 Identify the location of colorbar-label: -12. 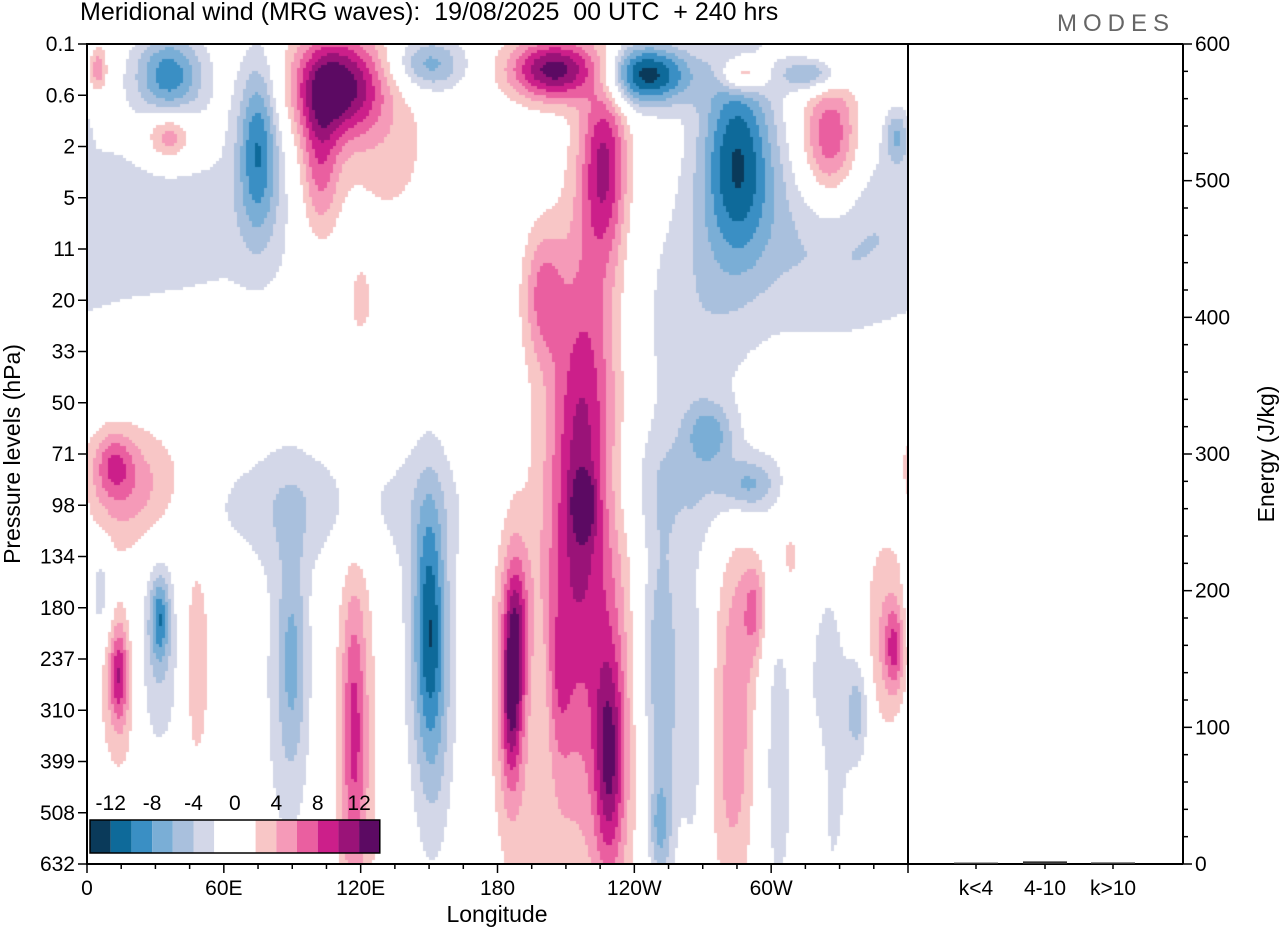
(111, 803).